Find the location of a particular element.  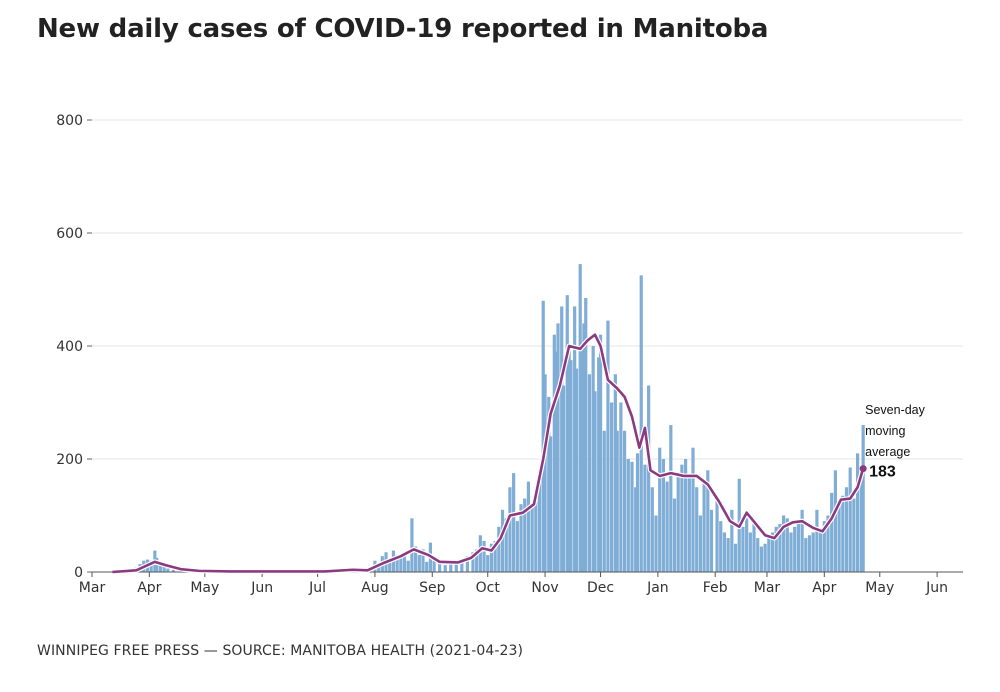

x-tick-label: May is located at coordinates (879, 588).